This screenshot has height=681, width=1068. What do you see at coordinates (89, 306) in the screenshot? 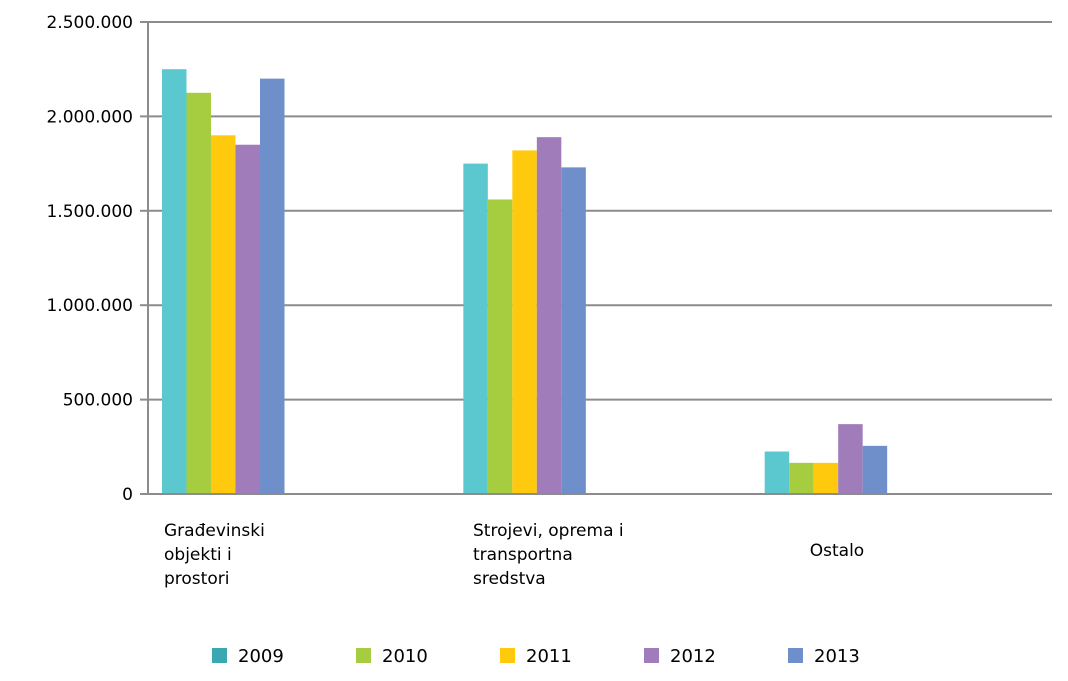
I see `y-tick-label: 1.000.000` at bounding box center [89, 306].